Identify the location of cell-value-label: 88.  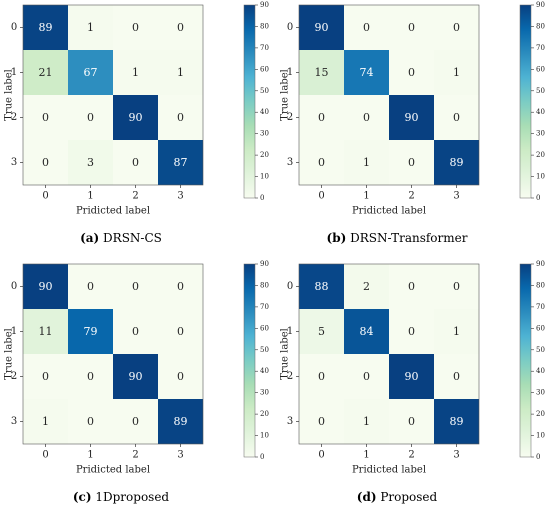
(322, 286).